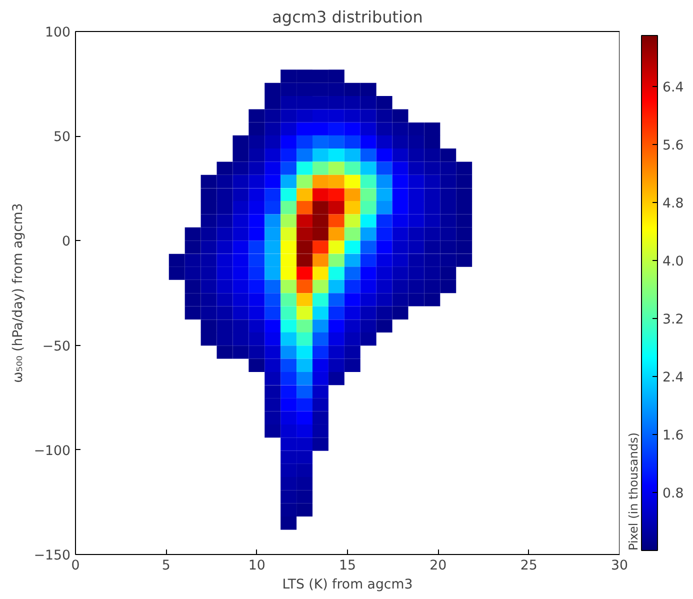 The height and width of the screenshot is (599, 693). What do you see at coordinates (673, 436) in the screenshot?
I see `color-bar-label: 1.6` at bounding box center [673, 436].